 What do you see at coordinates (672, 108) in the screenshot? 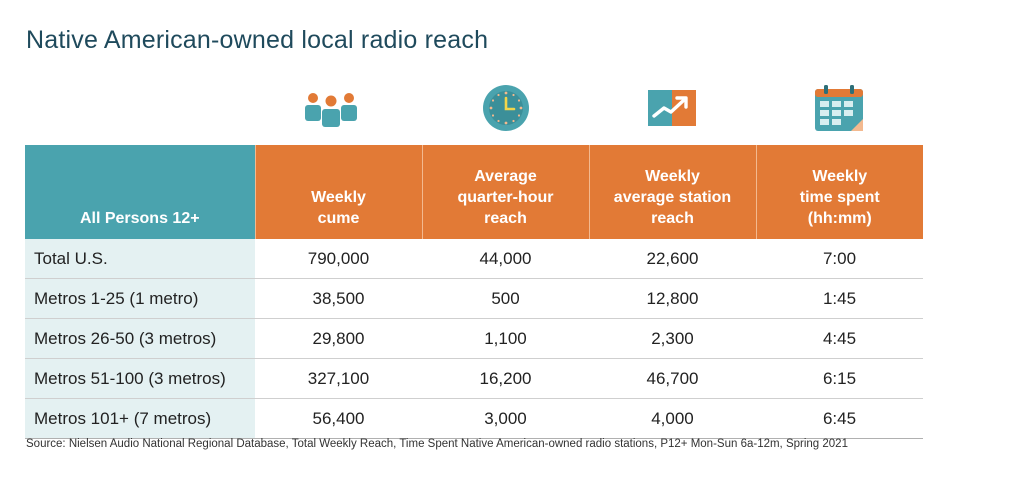
I see `chart-icon` at bounding box center [672, 108].